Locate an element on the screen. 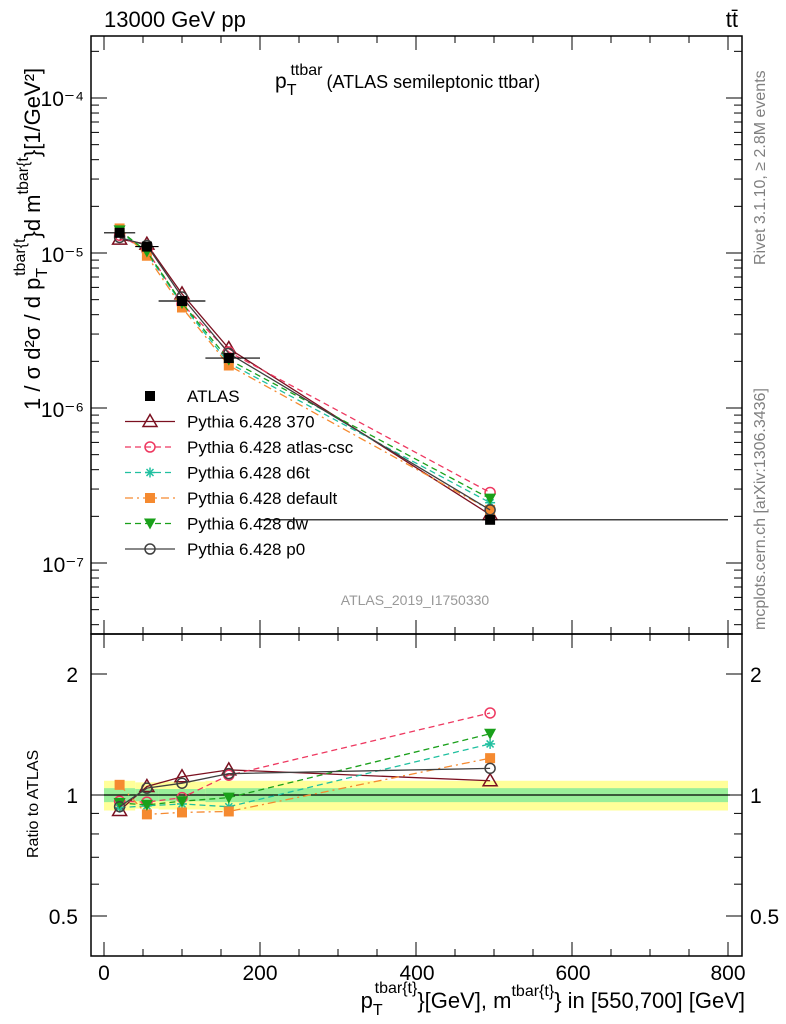  ratio-ytick-right-1: 1 is located at coordinates (756, 796).